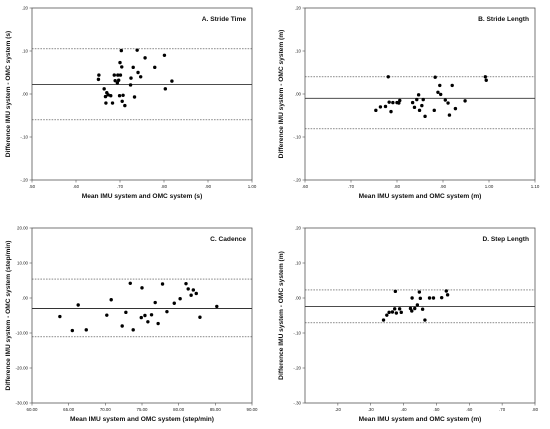 Image resolution: width=550 pixels, height=429 pixels. I want to click on stride-length-y-tick-label: .10, so click(298, 51).